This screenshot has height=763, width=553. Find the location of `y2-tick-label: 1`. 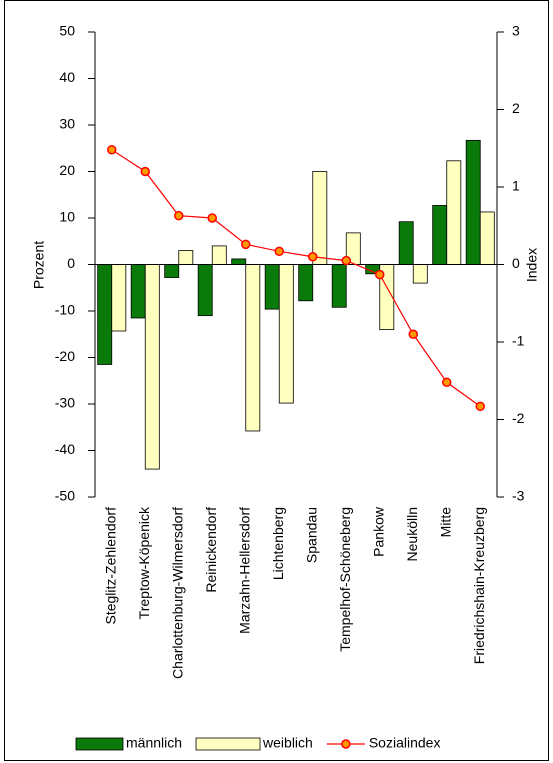

y2-tick-label: 1 is located at coordinates (516, 186).